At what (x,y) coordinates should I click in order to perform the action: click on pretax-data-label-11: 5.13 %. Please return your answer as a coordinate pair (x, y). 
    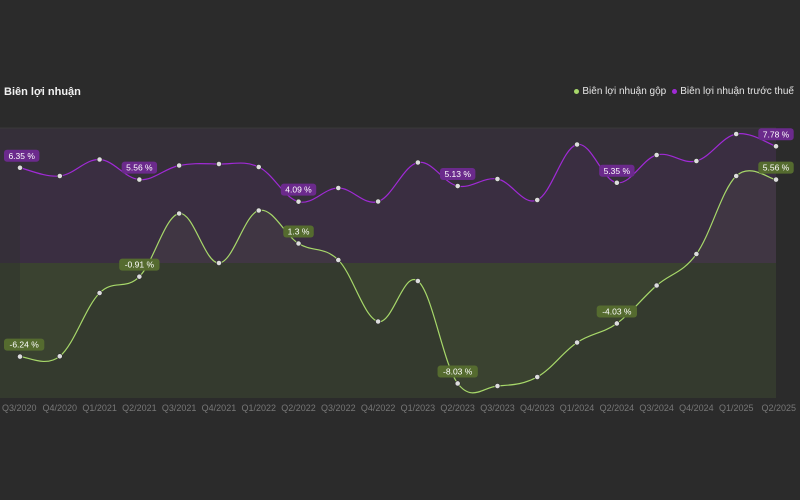
    Looking at the image, I should click on (457, 174).